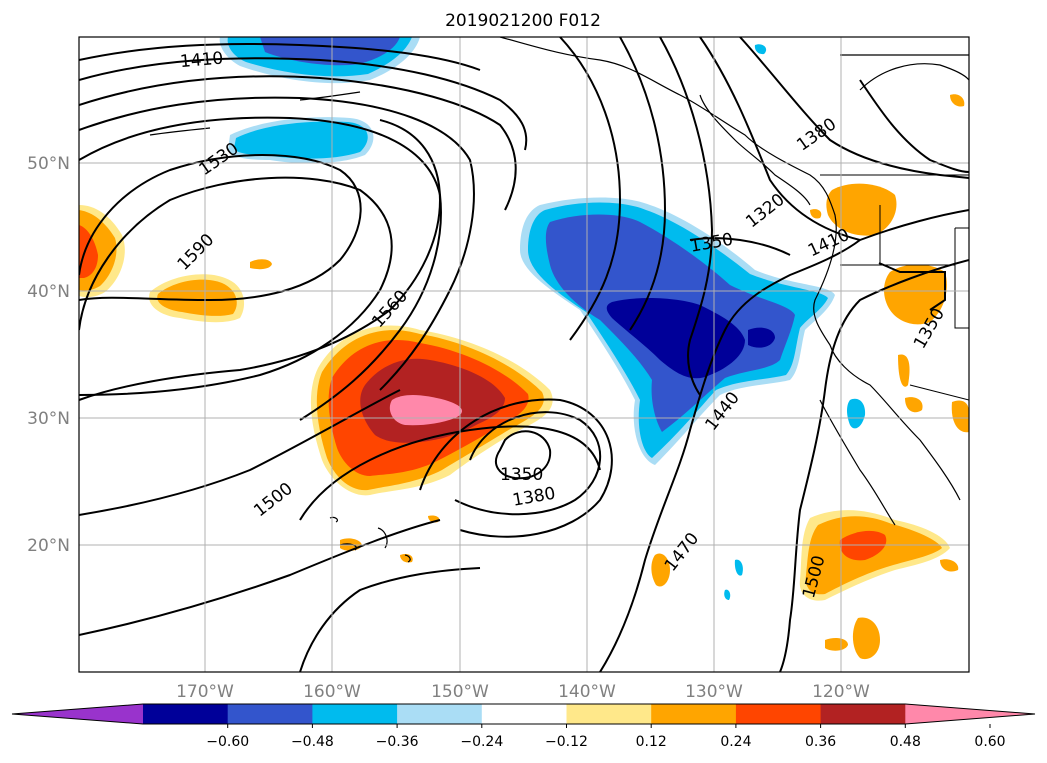 The image size is (1047, 763). Describe the element at coordinates (523, 21) in the screenshot. I see `figure-title: 2019021200 F012` at that location.